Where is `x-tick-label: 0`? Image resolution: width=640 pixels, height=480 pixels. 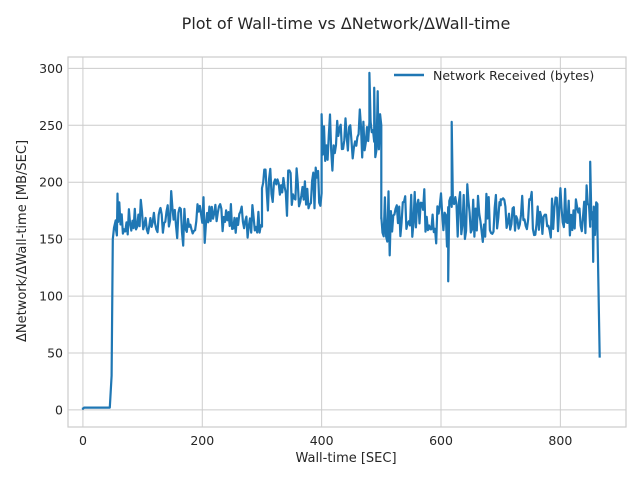 x-tick-label: 0 is located at coordinates (83, 440).